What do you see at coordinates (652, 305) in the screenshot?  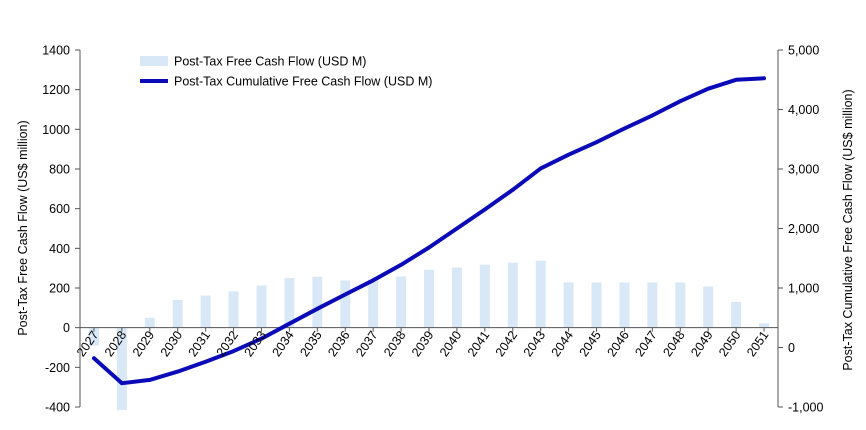 I see `bar-2047` at bounding box center [652, 305].